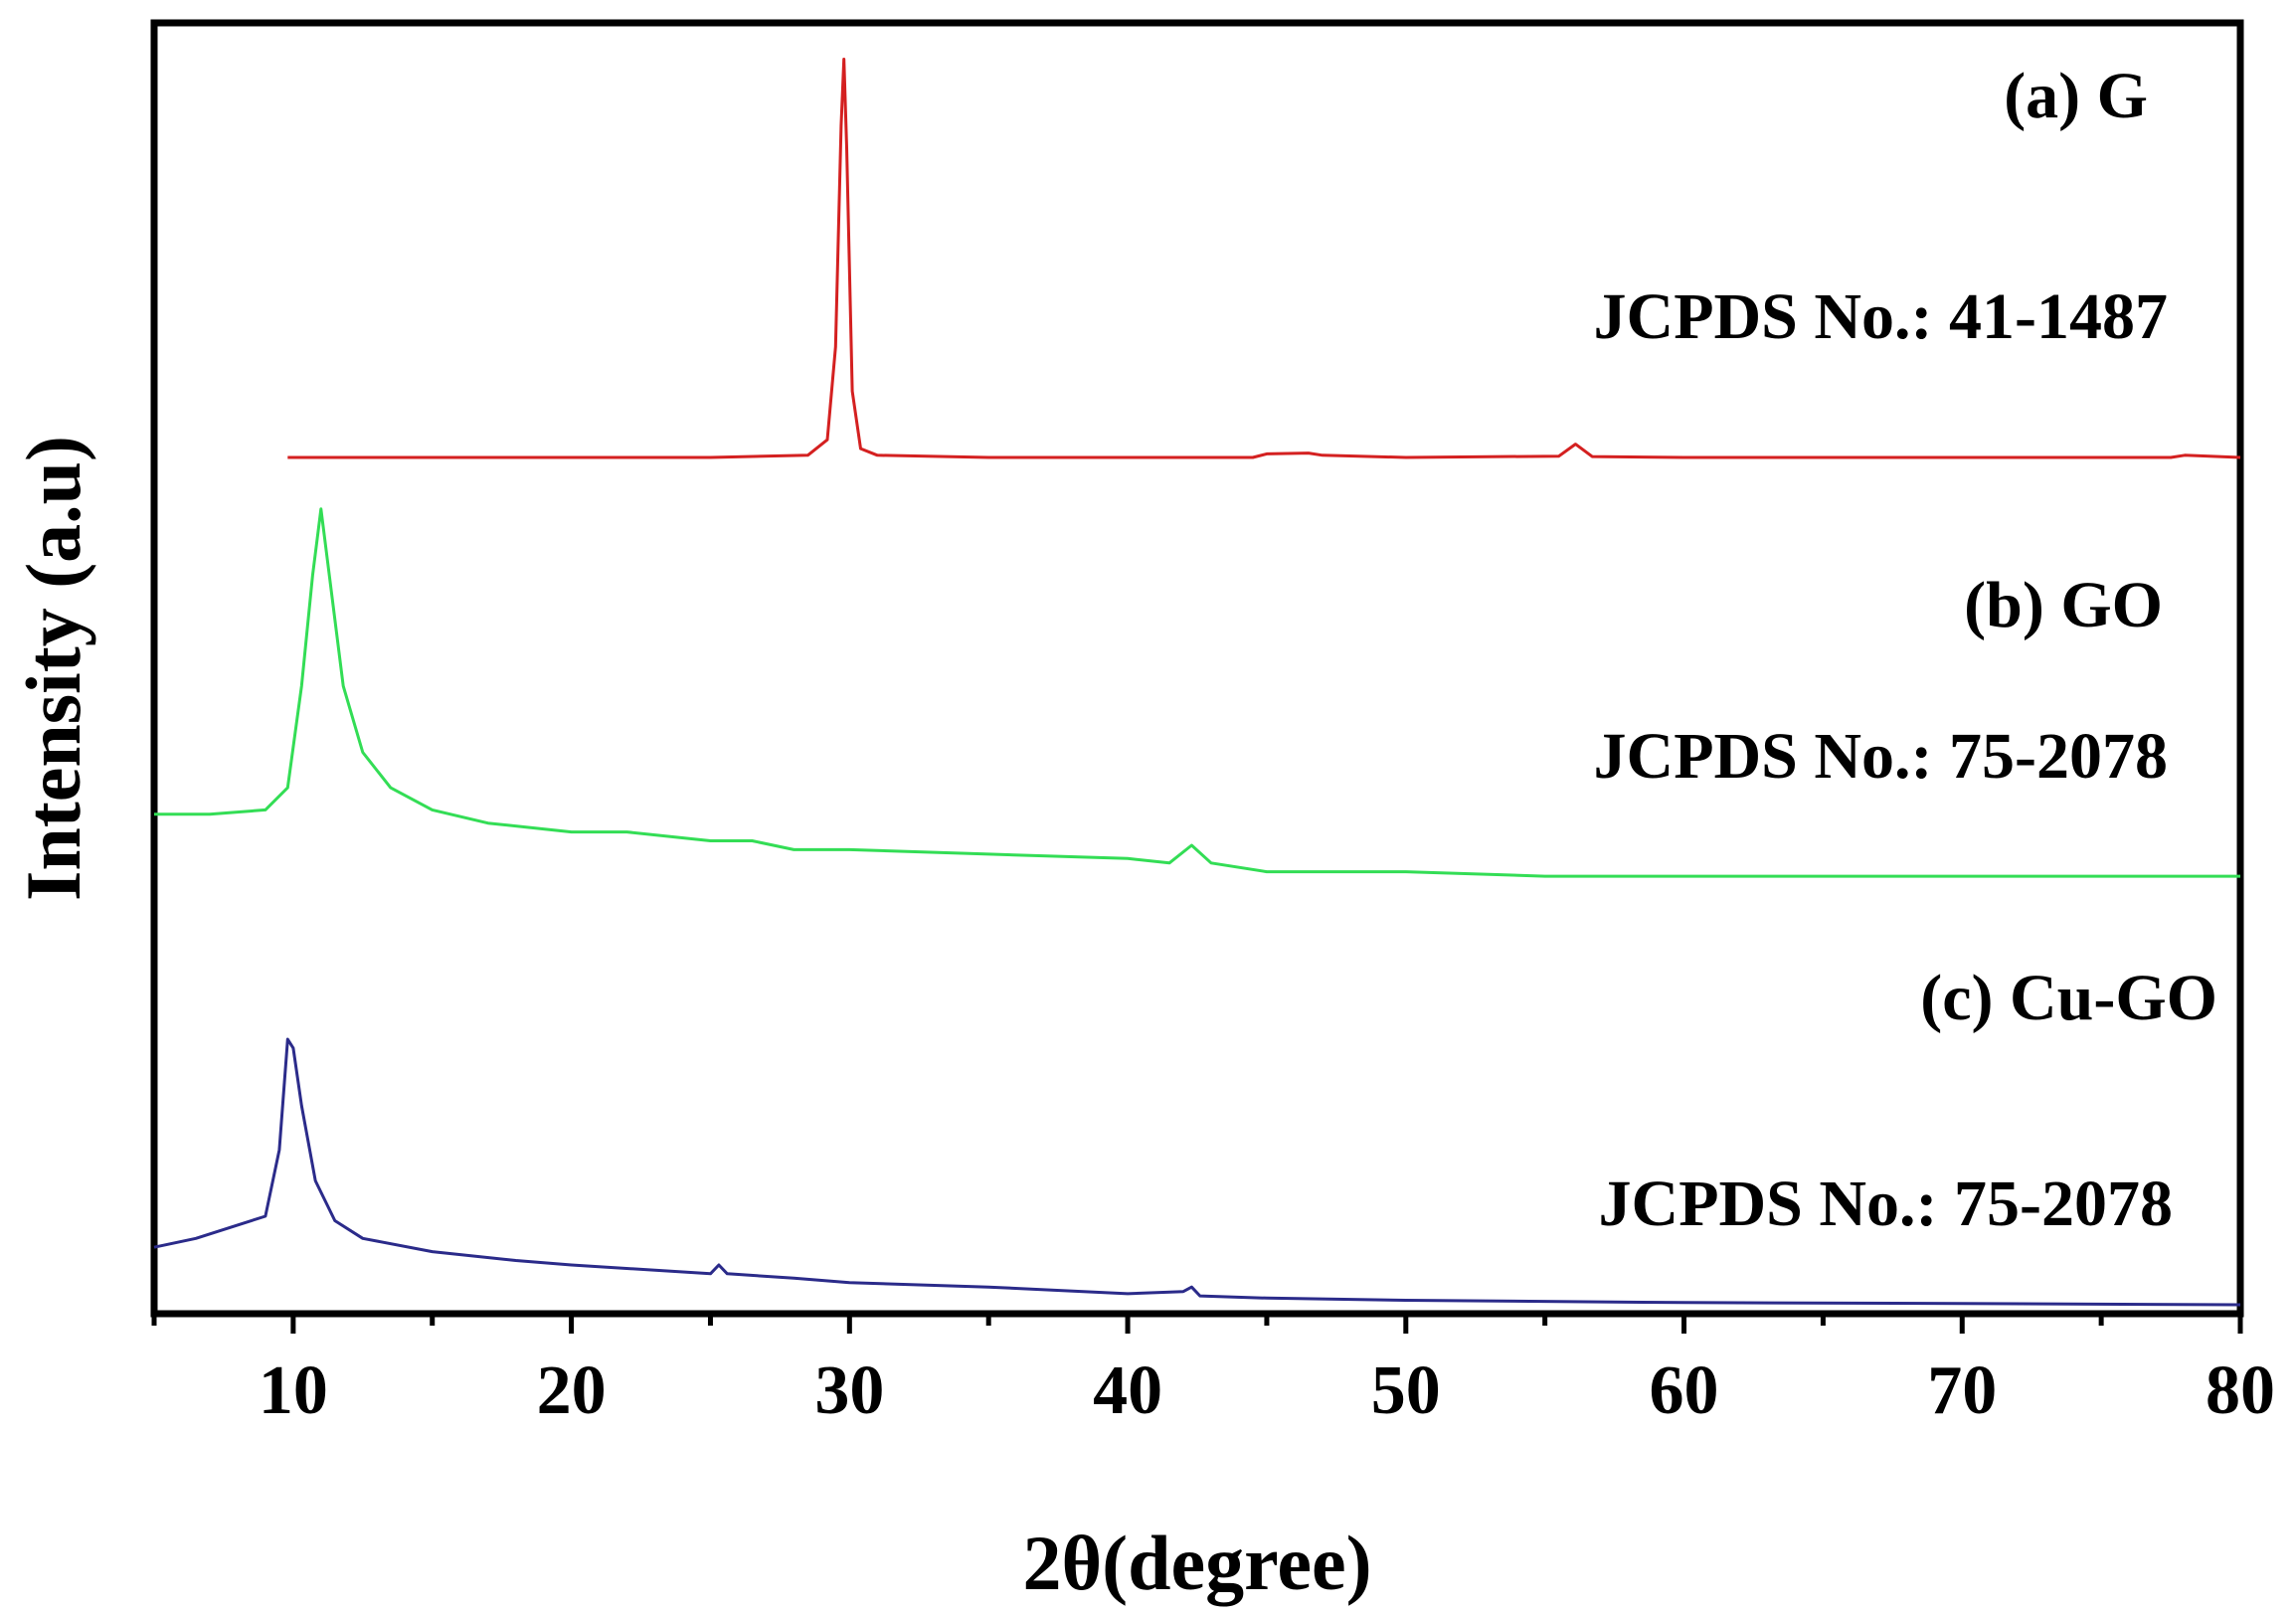 This screenshot has width=2296, height=1618. What do you see at coordinates (2068, 998) in the screenshot?
I see `series-name-label: (c) Cu-GO` at bounding box center [2068, 998].